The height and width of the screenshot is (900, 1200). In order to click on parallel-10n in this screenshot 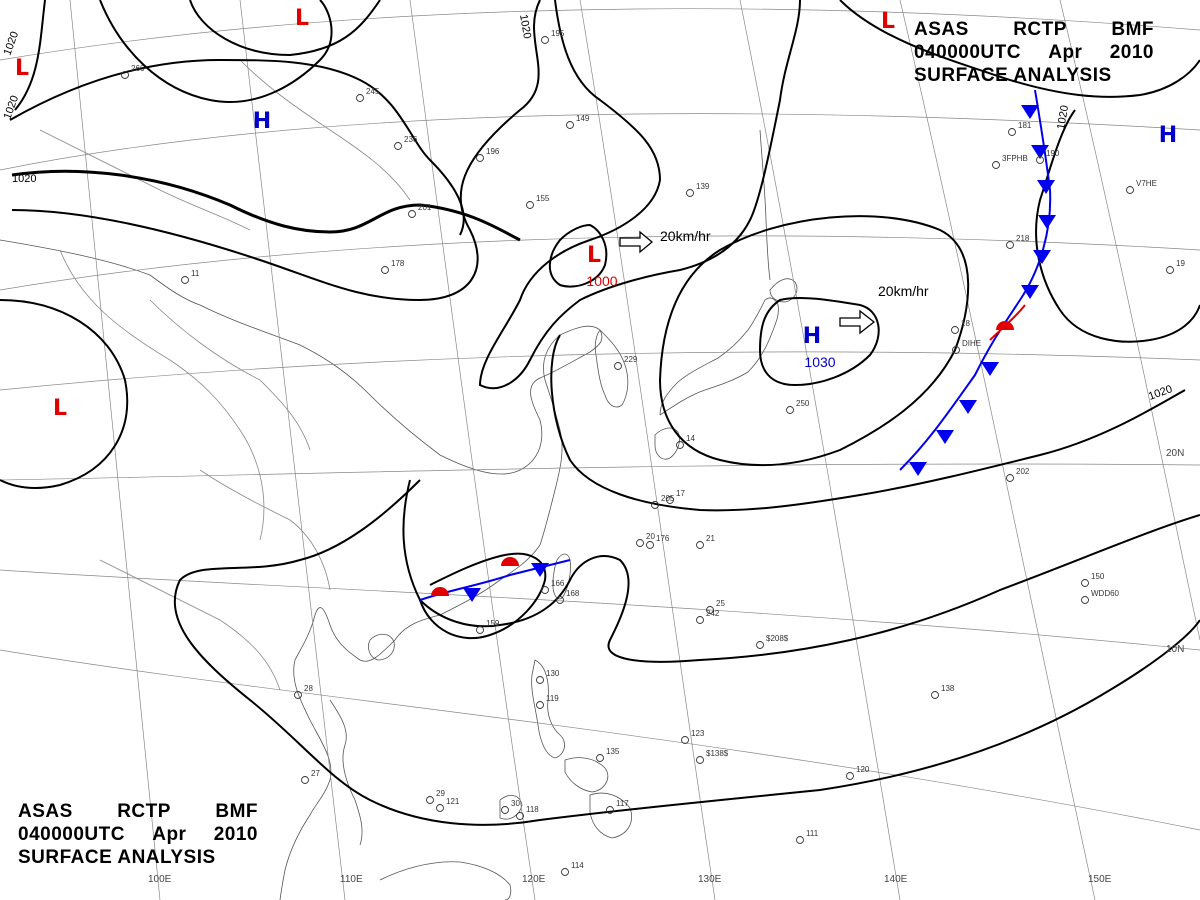, I will do `click(600, 610)`.